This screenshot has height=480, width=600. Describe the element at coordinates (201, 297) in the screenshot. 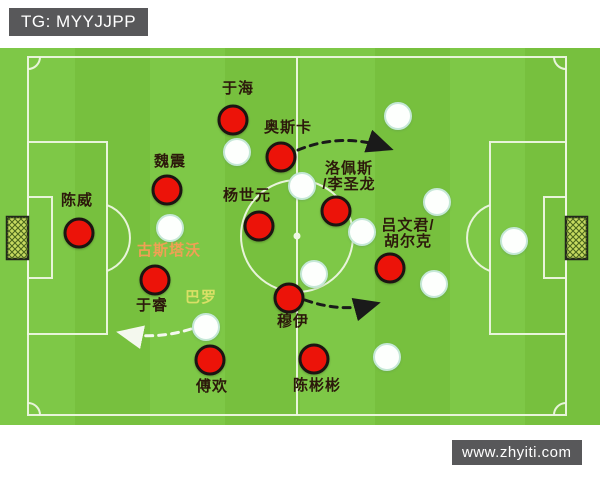

I see `player-label: 巴罗` at that location.